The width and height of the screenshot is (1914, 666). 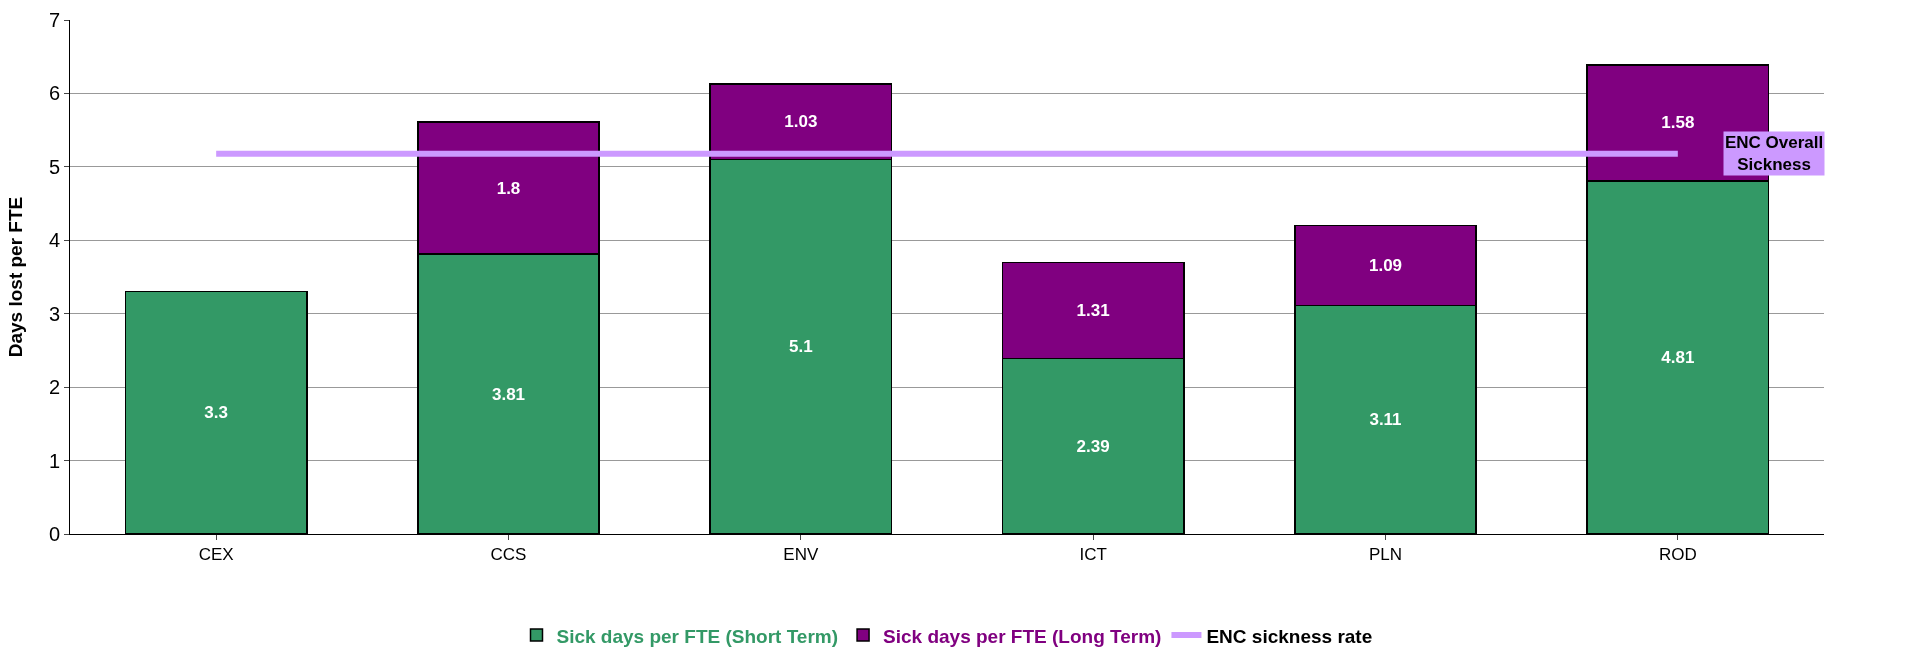 What do you see at coordinates (54, 387) in the screenshot?
I see `y-tick-label: 2` at bounding box center [54, 387].